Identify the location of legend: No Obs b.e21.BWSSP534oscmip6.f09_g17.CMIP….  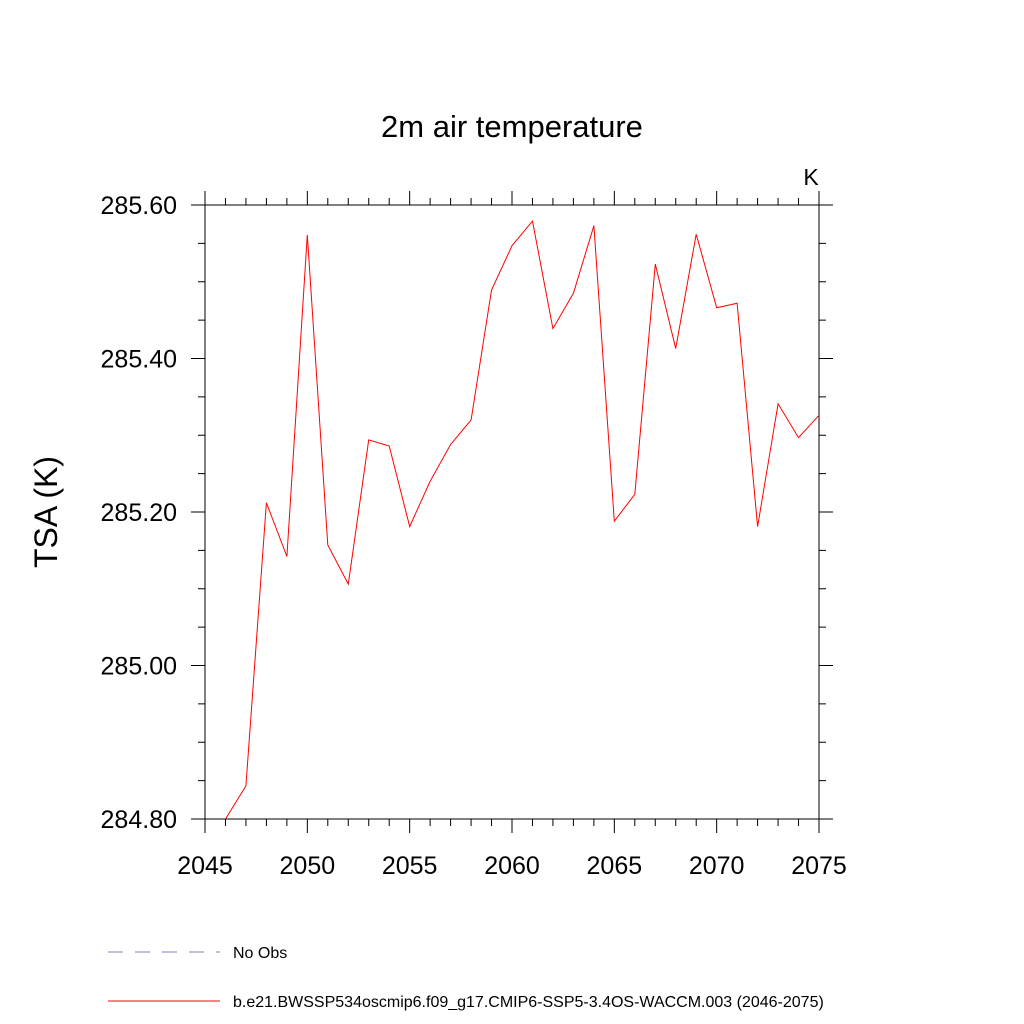
(466, 978).